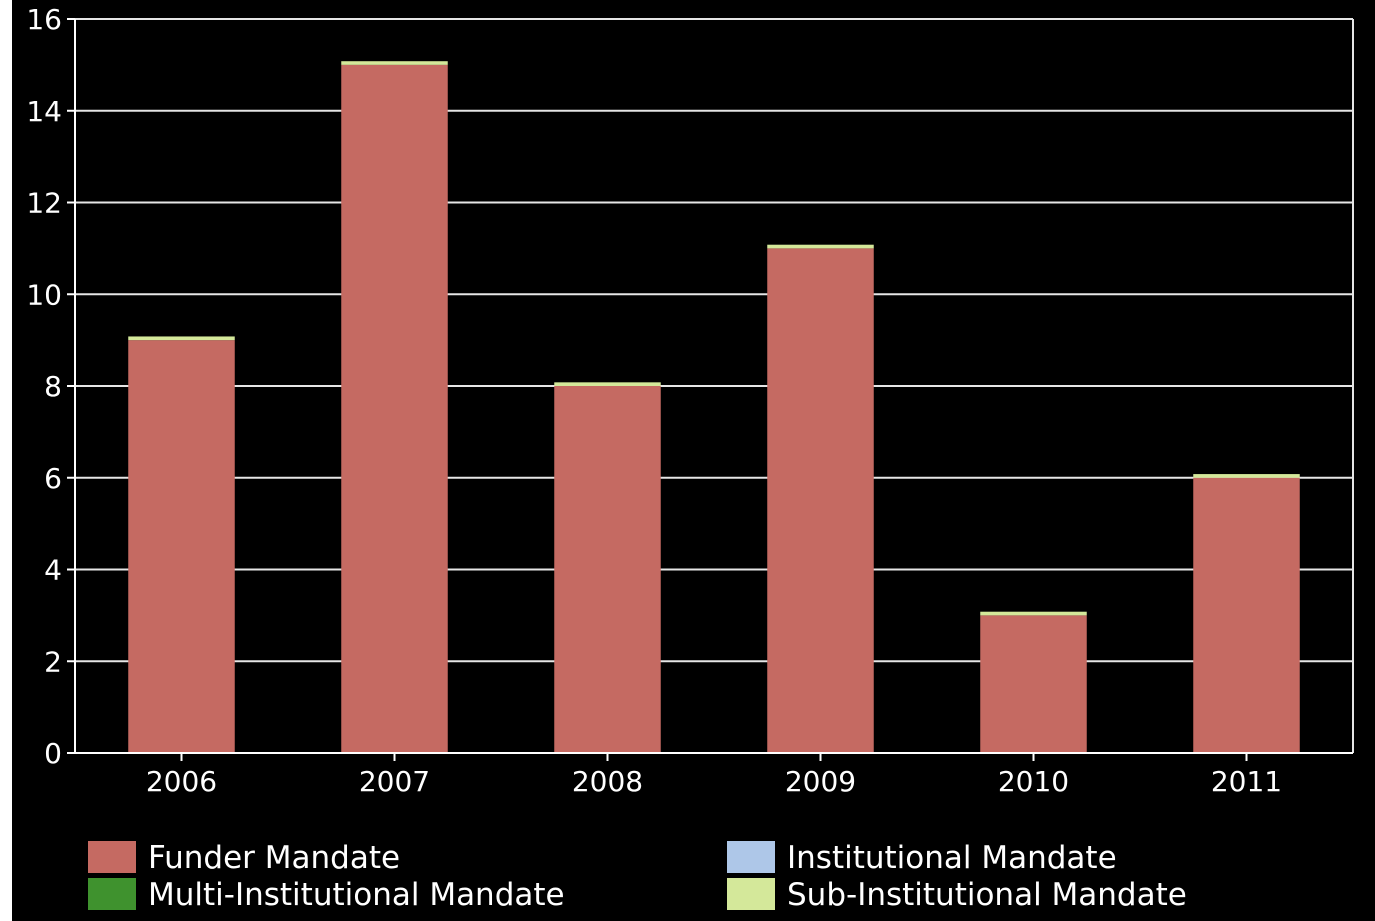  I want to click on y-tick-label: 6, so click(53, 478).